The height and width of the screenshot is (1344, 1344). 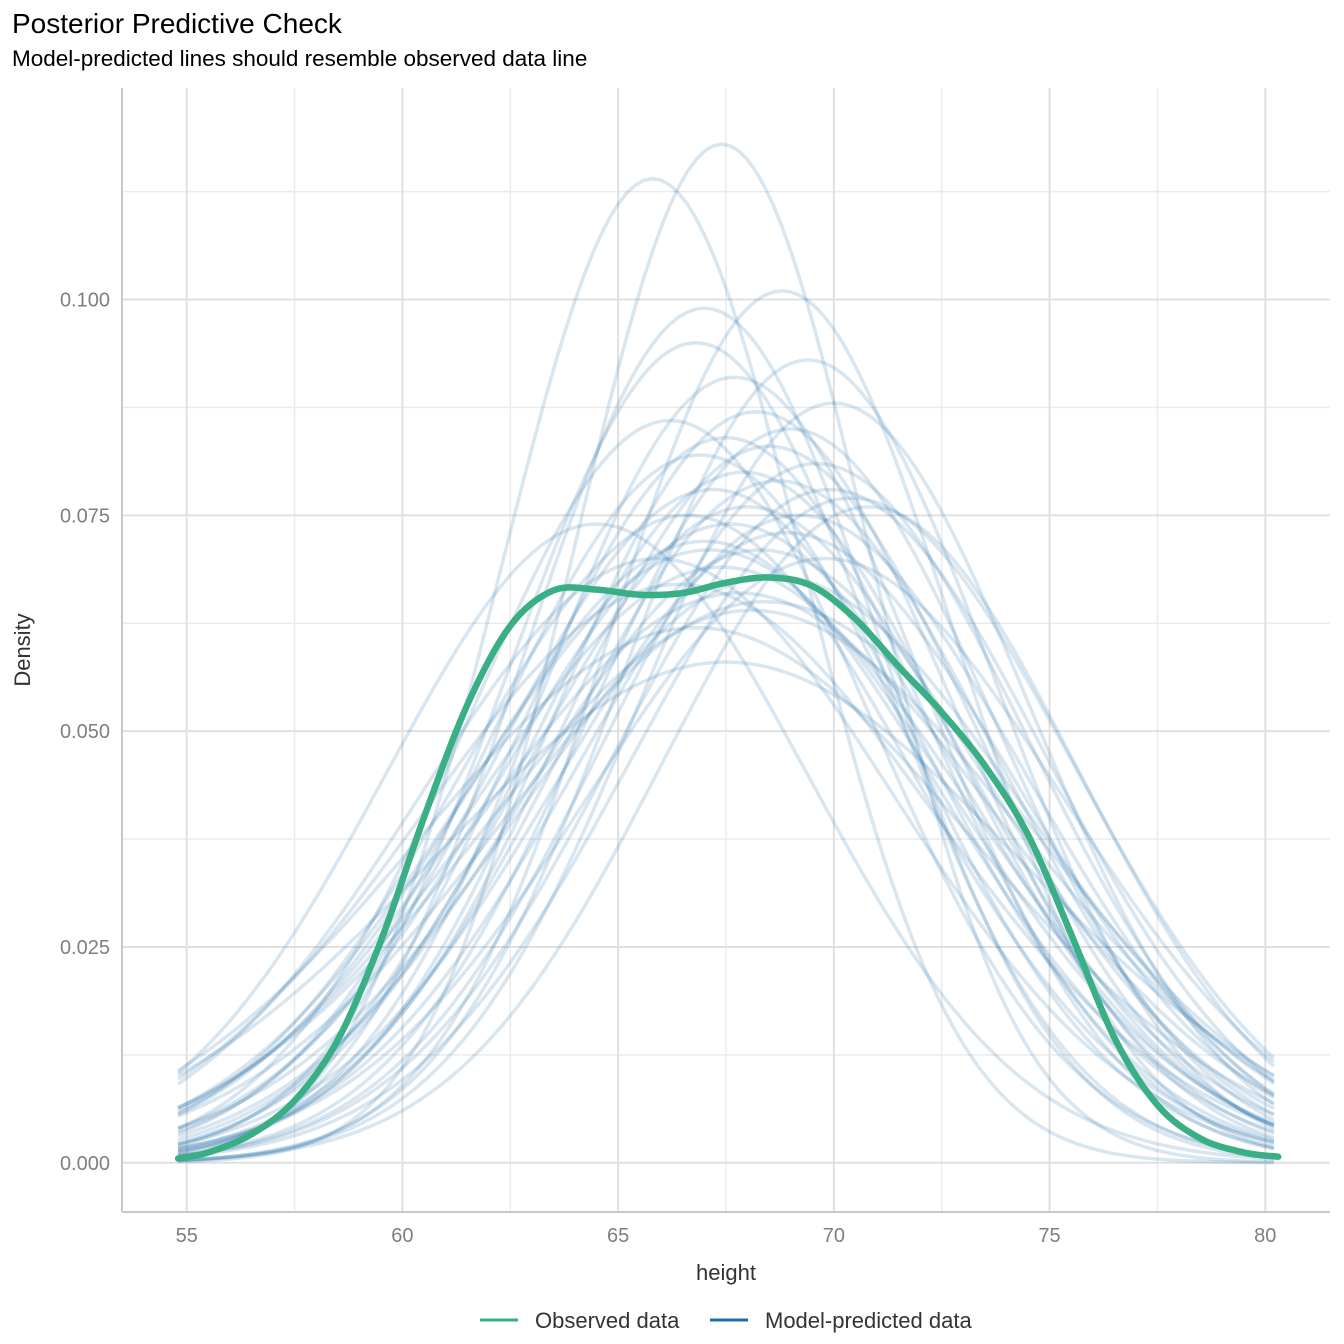 I want to click on y-tick-label: 0.075, so click(x=85, y=516).